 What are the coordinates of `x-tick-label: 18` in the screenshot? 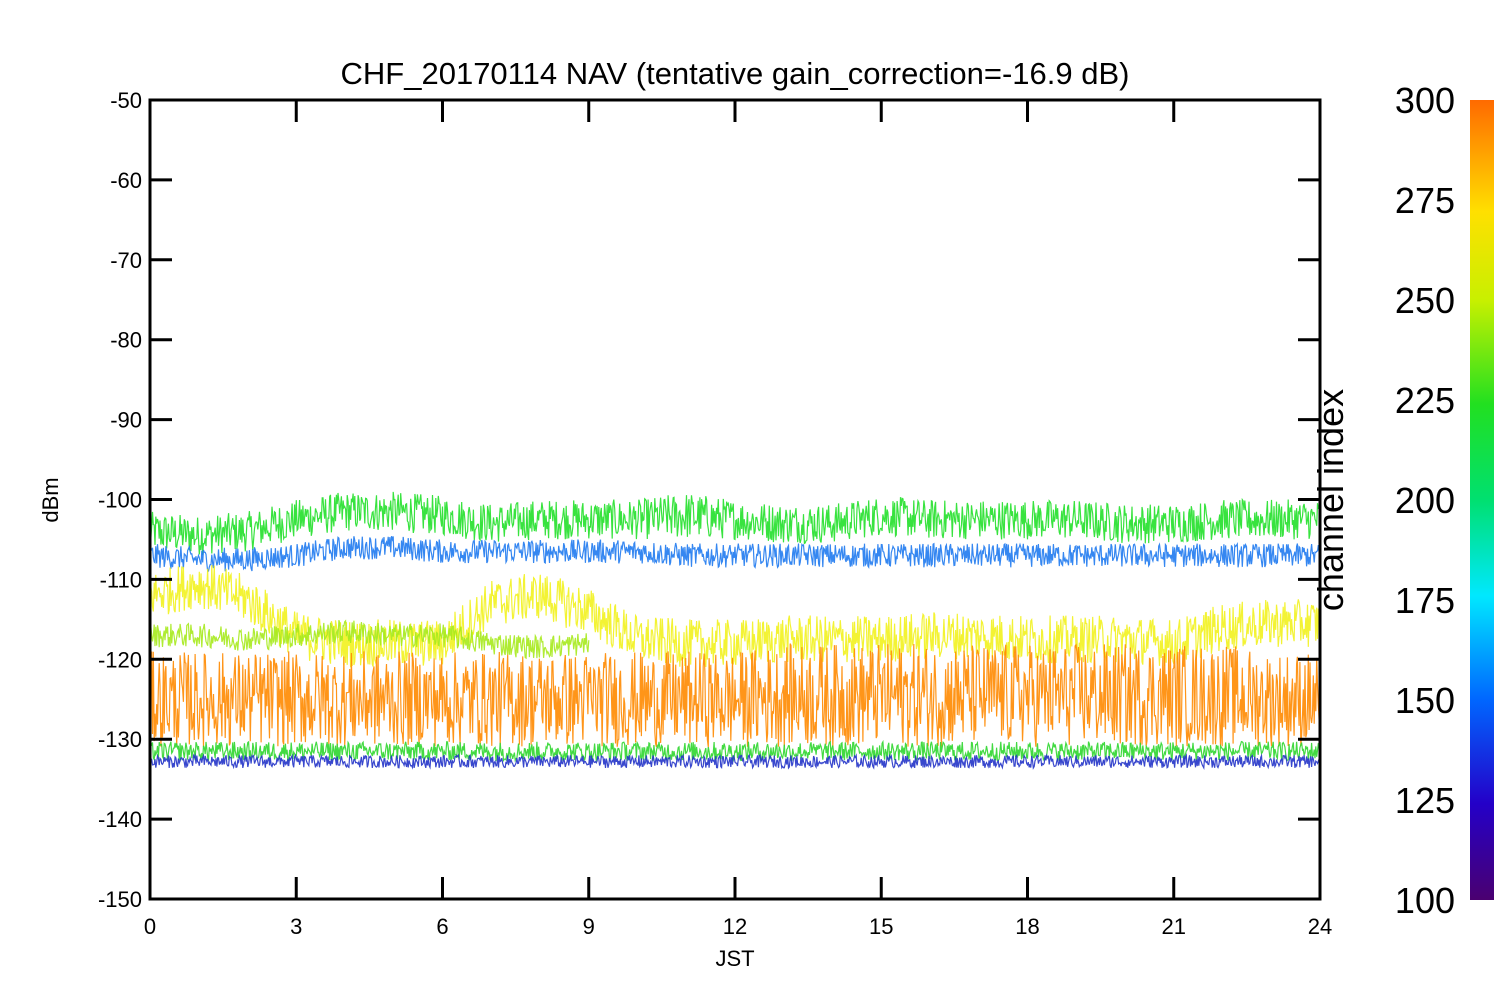 It's located at (1027, 926).